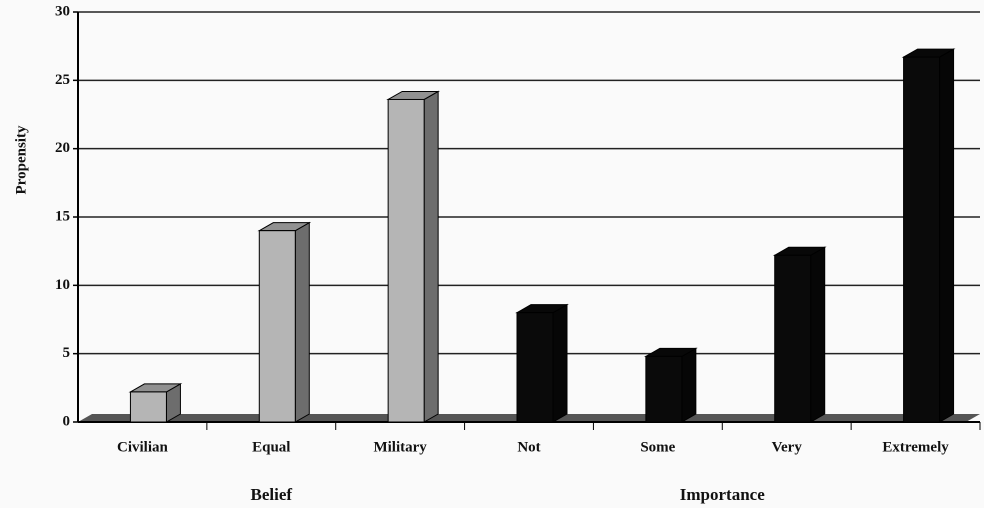 This screenshot has width=984, height=508. What do you see at coordinates (915, 447) in the screenshot?
I see `x-tick-label: Extremely` at bounding box center [915, 447].